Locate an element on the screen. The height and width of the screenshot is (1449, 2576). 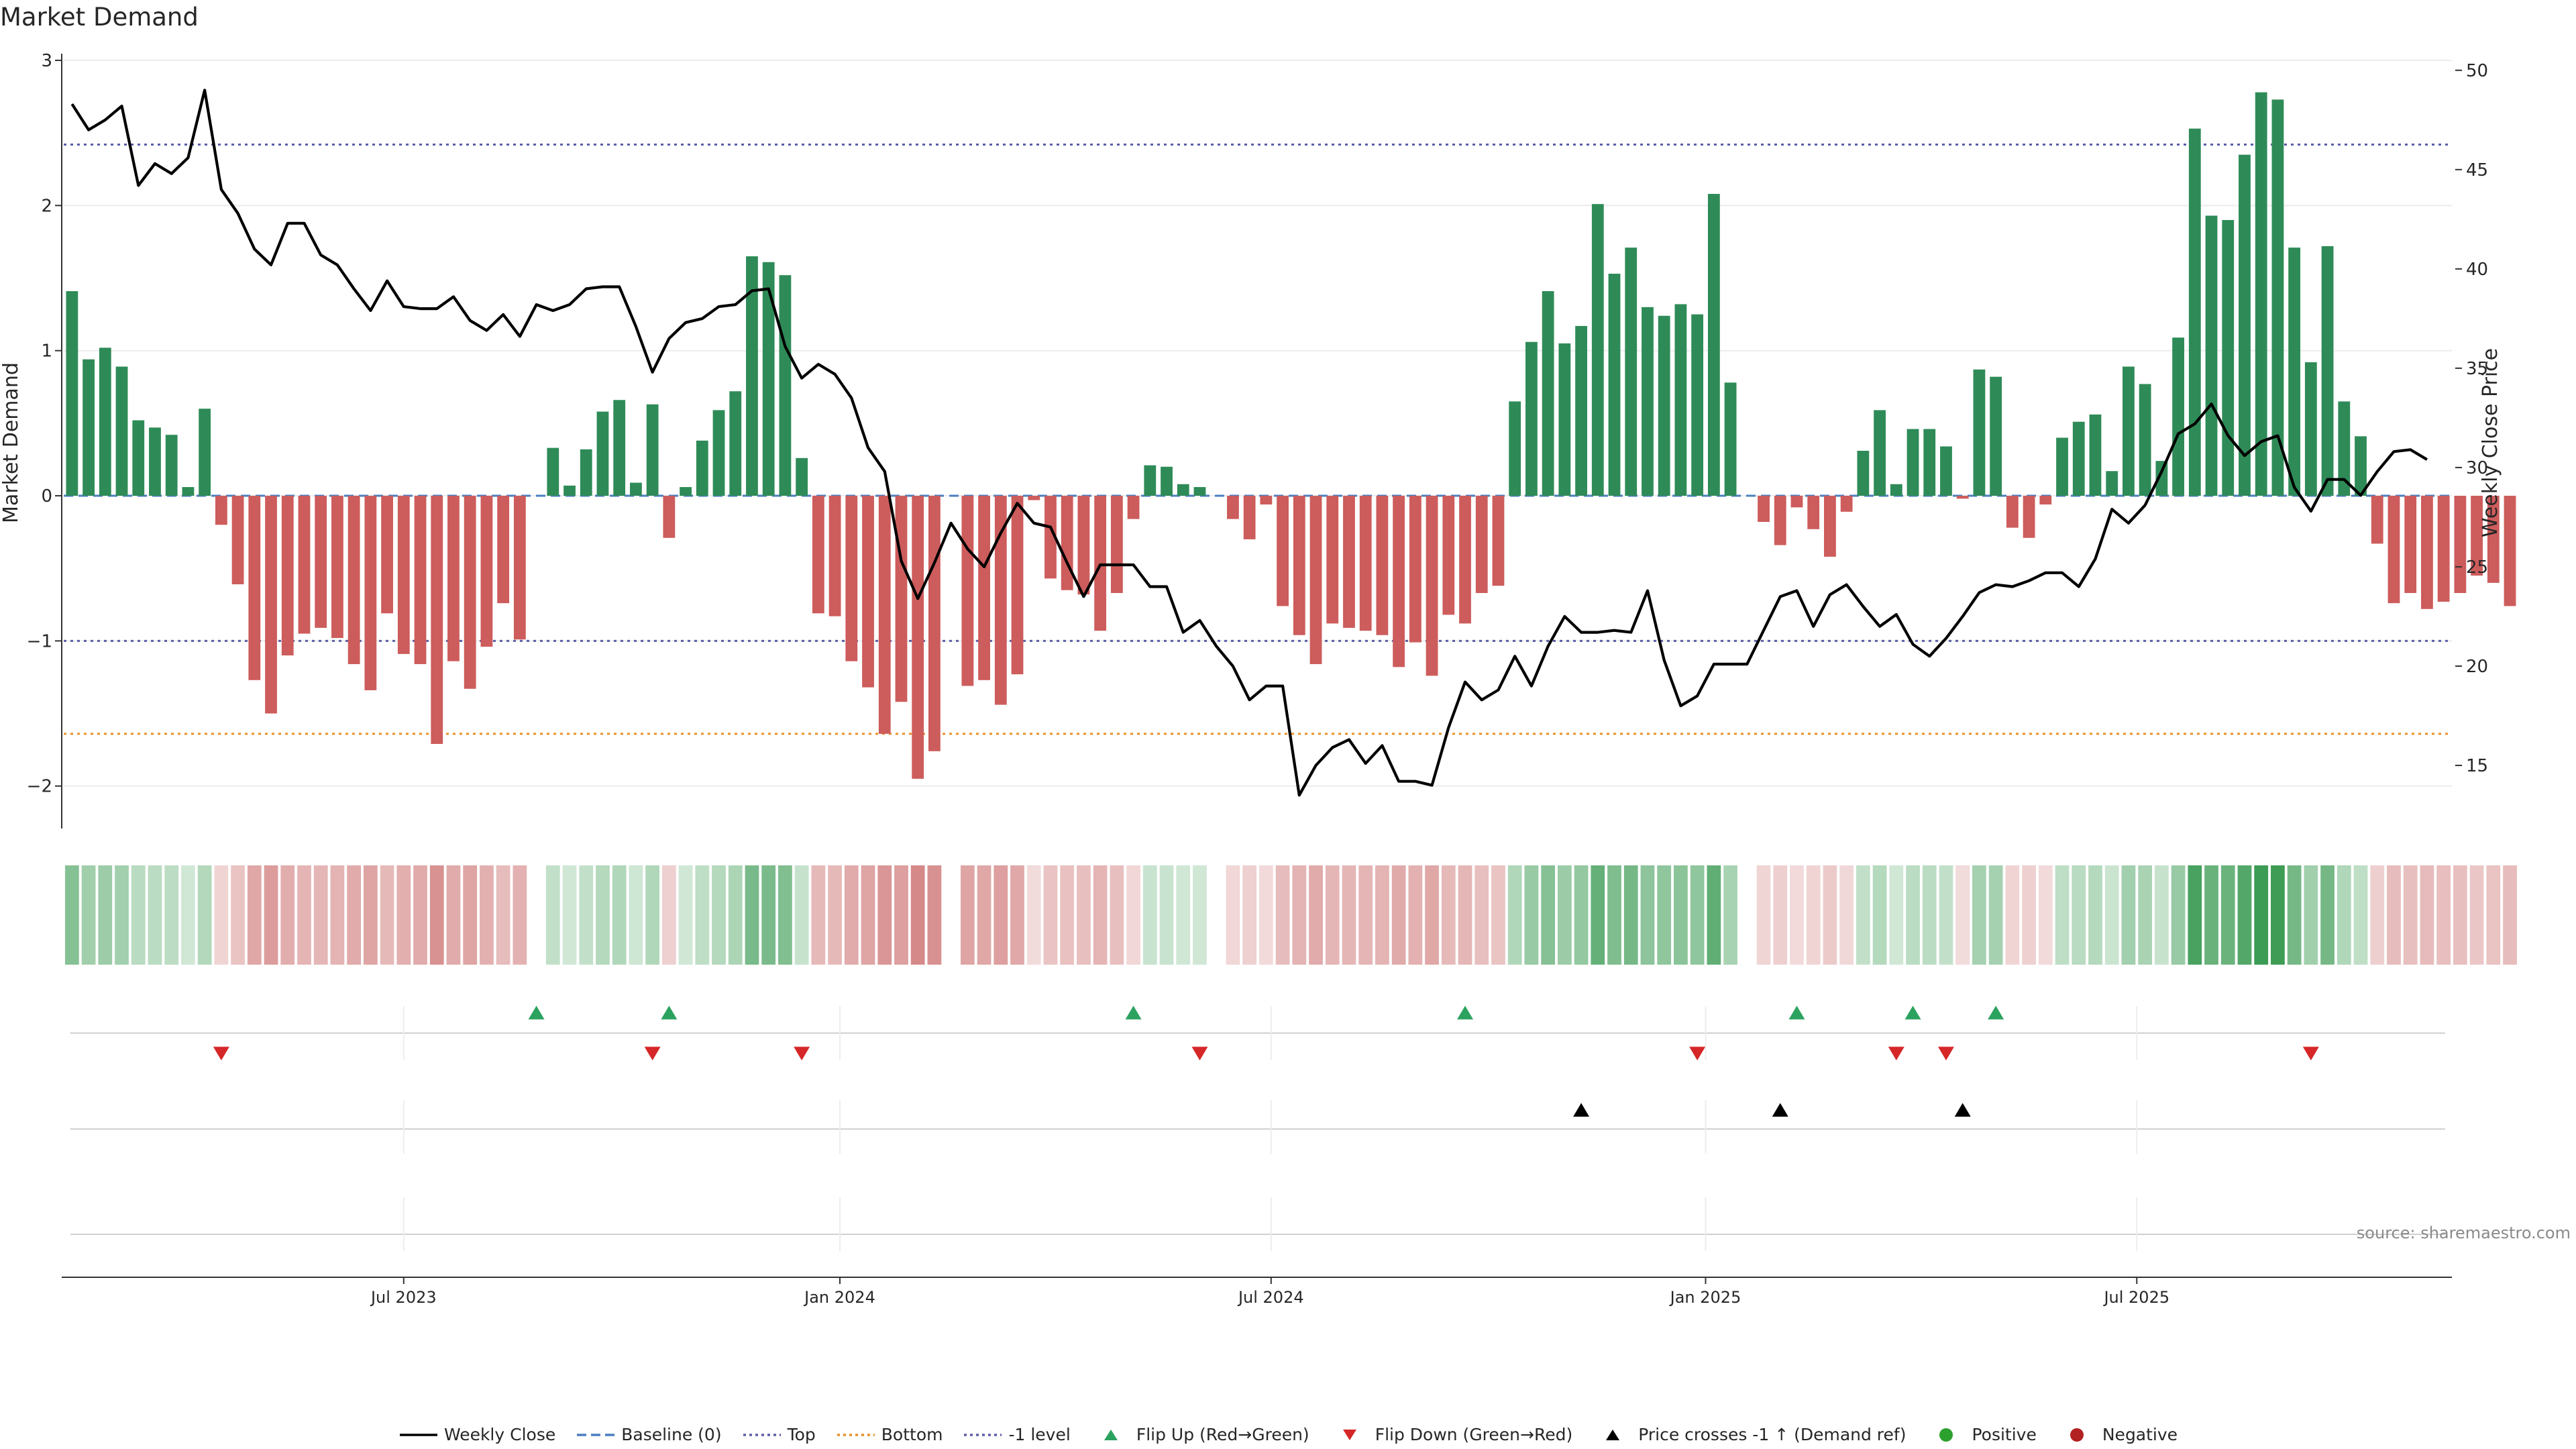
legend-label: Price crosses -1 ↑ (Demand ref) is located at coordinates (1772, 1434).